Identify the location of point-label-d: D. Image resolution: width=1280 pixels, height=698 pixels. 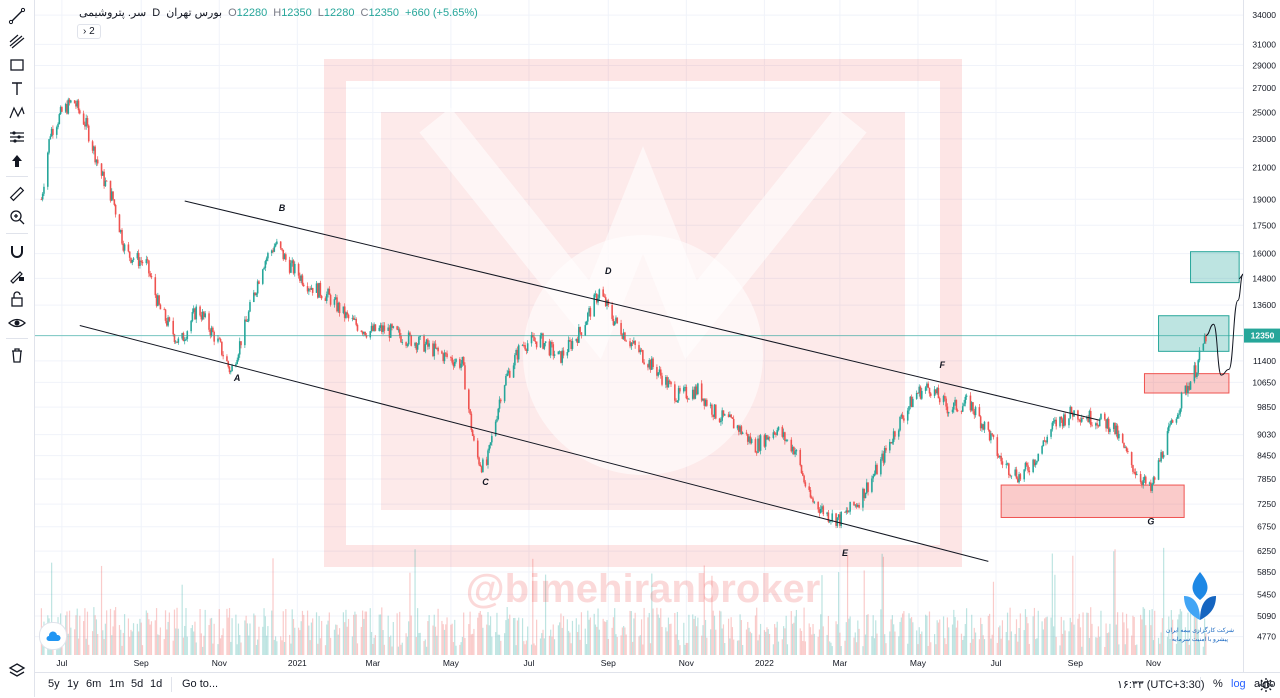
(608, 271).